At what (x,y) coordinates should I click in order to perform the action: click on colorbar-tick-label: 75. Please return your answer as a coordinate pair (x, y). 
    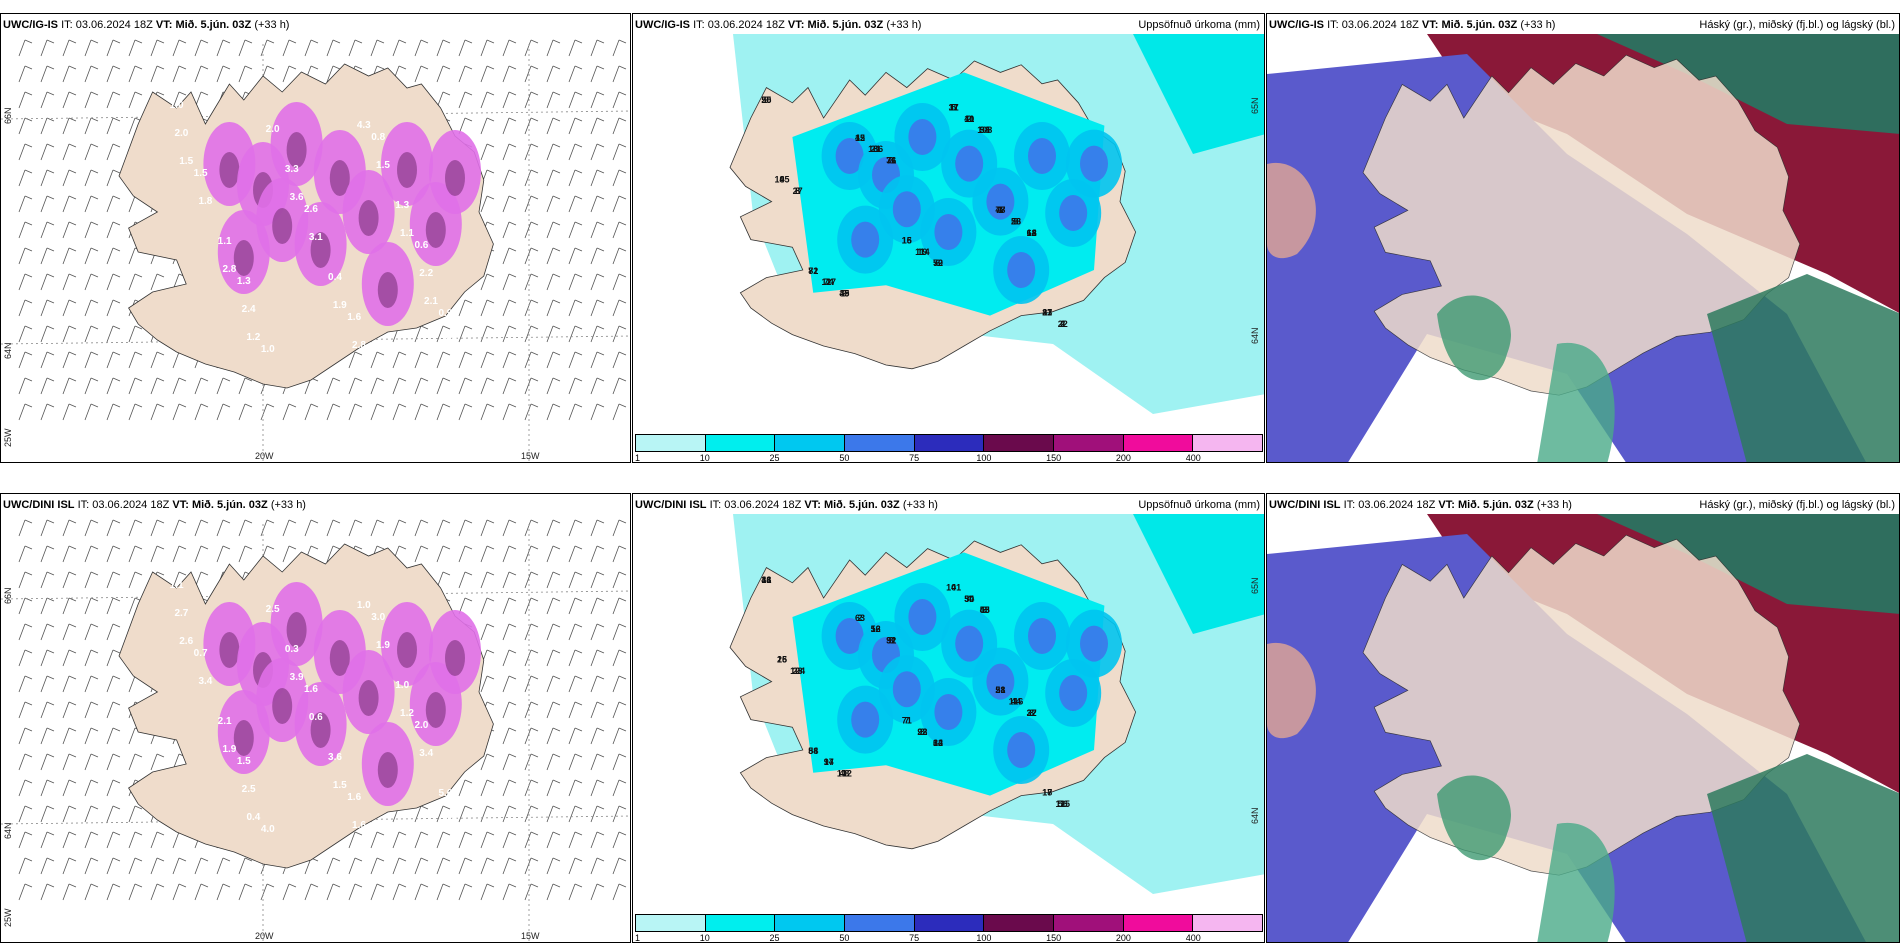
    Looking at the image, I should click on (914, 938).